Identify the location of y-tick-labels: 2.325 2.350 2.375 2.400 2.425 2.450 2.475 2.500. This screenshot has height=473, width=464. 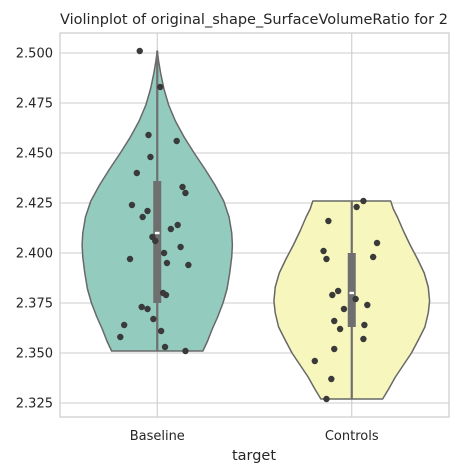
(34, 229).